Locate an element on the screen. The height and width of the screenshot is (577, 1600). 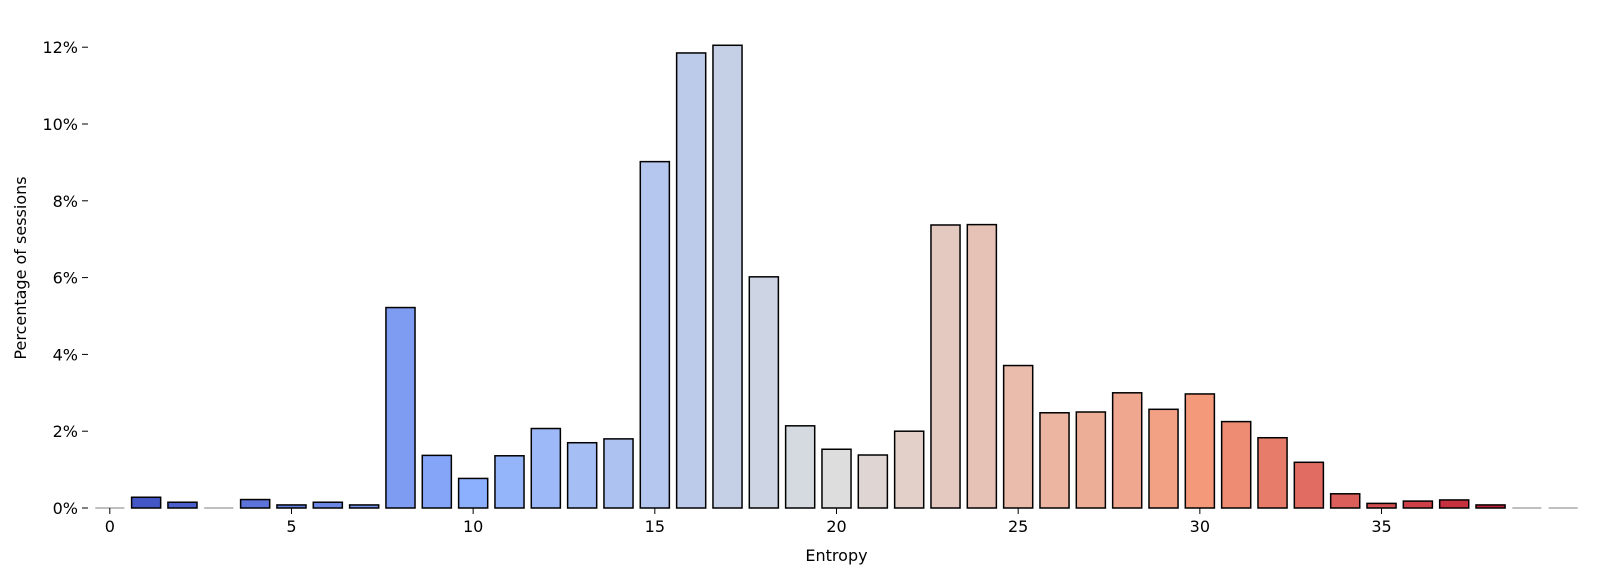
y-tick-label-6: 6% is located at coordinates (65, 278).